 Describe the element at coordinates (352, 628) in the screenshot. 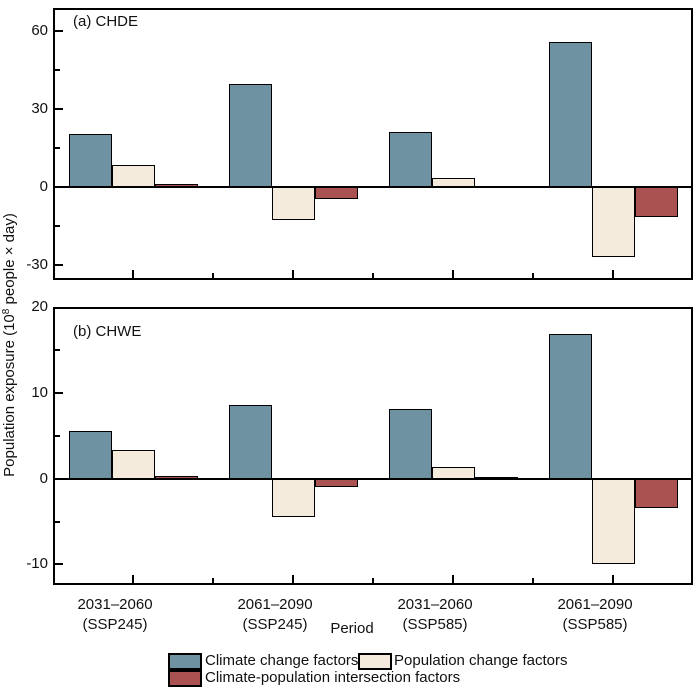

I see `x-axis-label: Period` at that location.